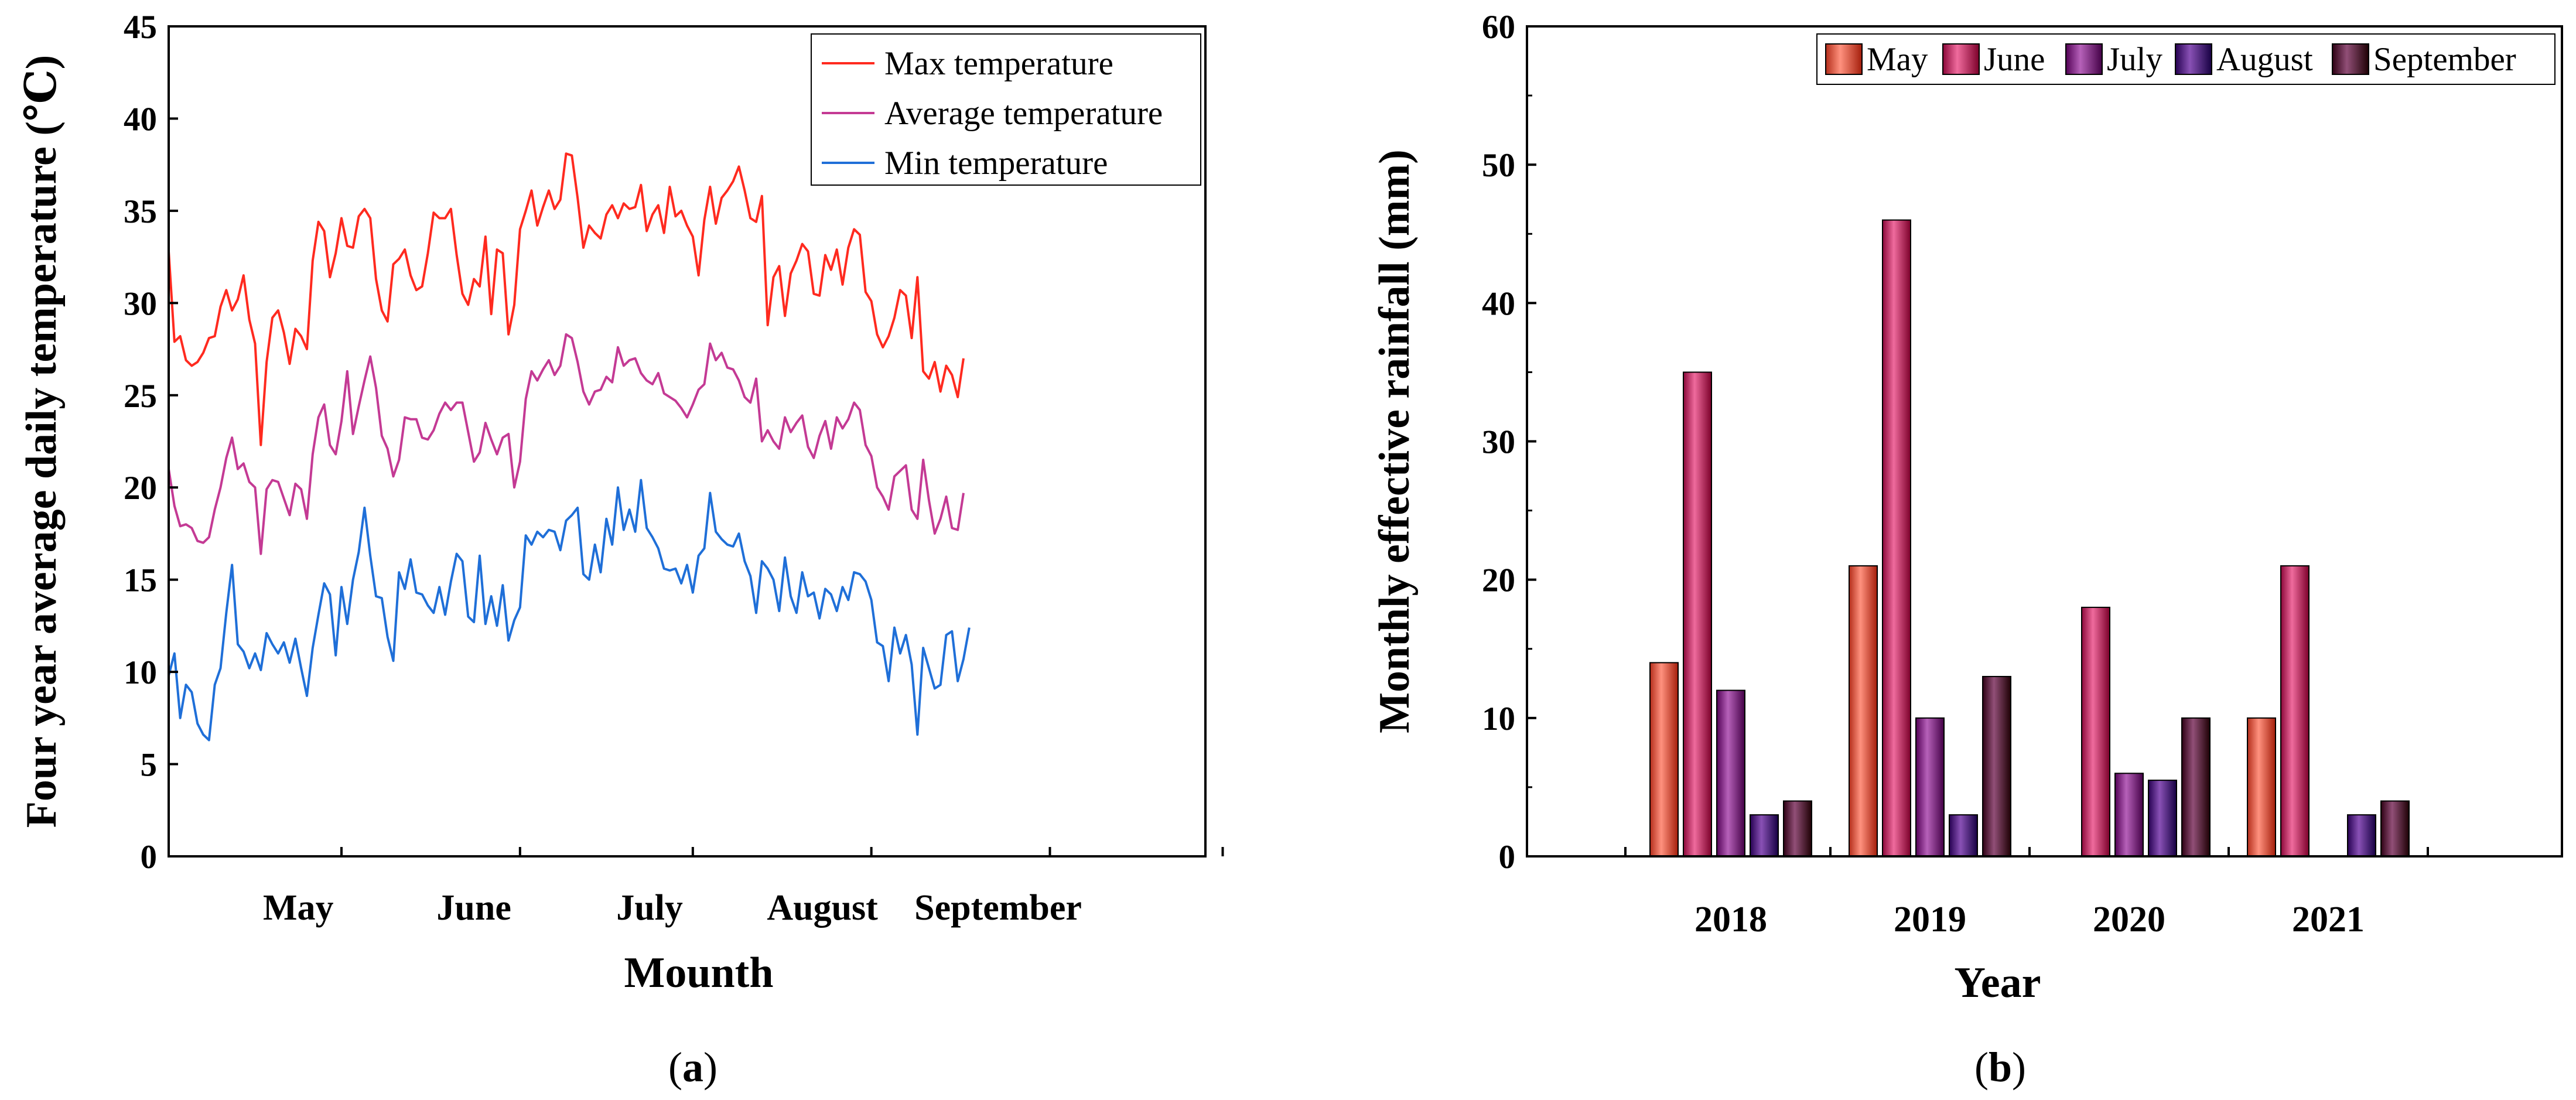 The image size is (2576, 1100). What do you see at coordinates (2445, 59) in the screenshot?
I see `legend-label-september: September` at bounding box center [2445, 59].